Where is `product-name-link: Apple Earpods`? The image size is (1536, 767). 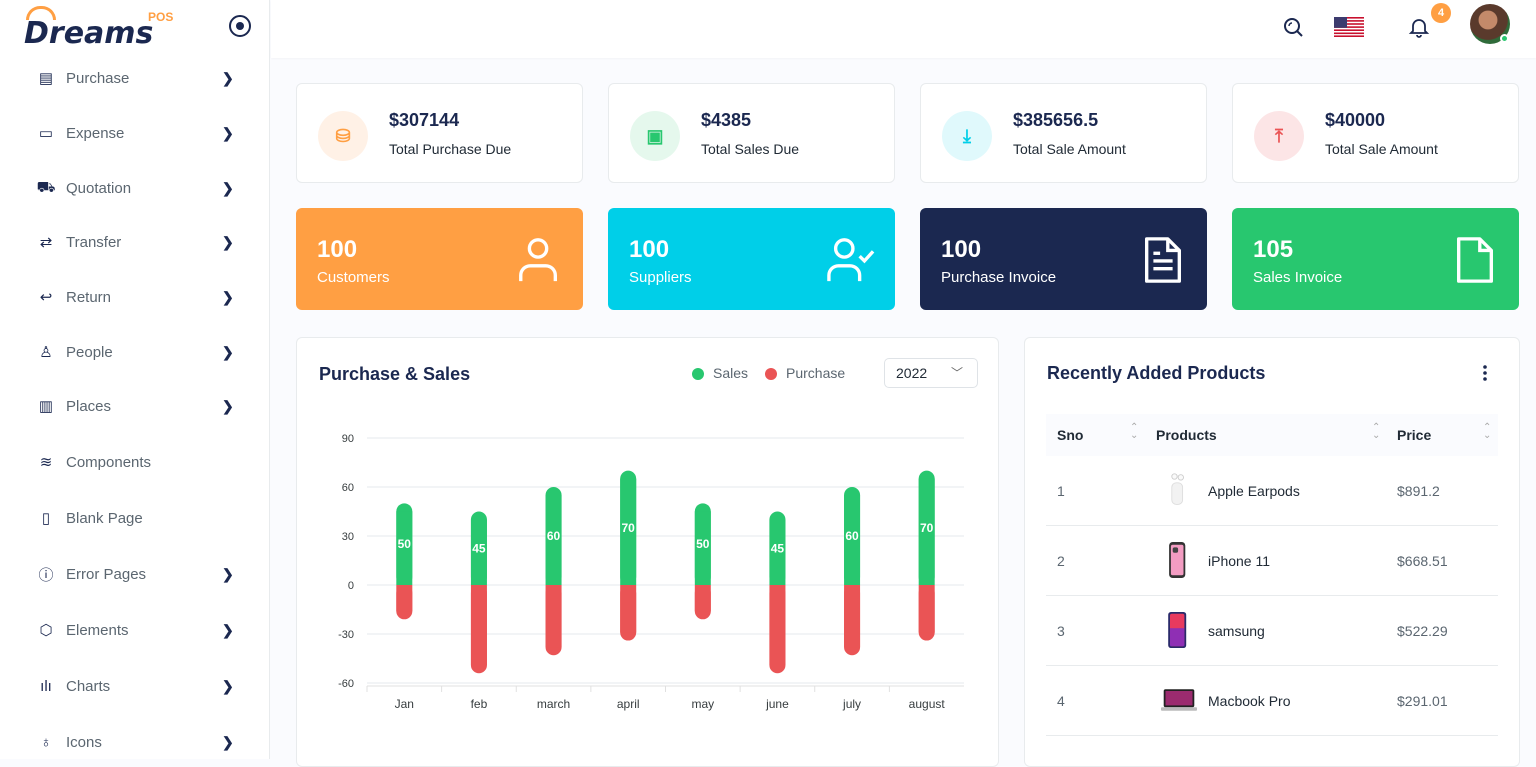
product-name-link: Apple Earpods is located at coordinates (1254, 491).